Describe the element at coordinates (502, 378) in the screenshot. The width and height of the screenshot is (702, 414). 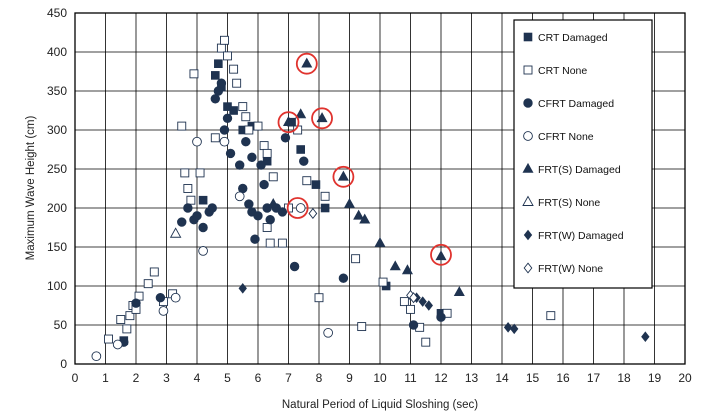
I see `x-tick-label: 14` at that location.